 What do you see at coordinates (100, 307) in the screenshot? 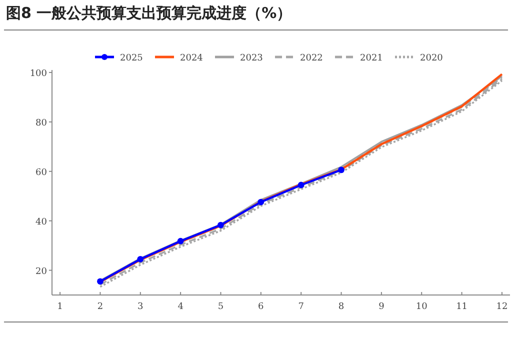
I see `x-tick-label: 2` at bounding box center [100, 307].